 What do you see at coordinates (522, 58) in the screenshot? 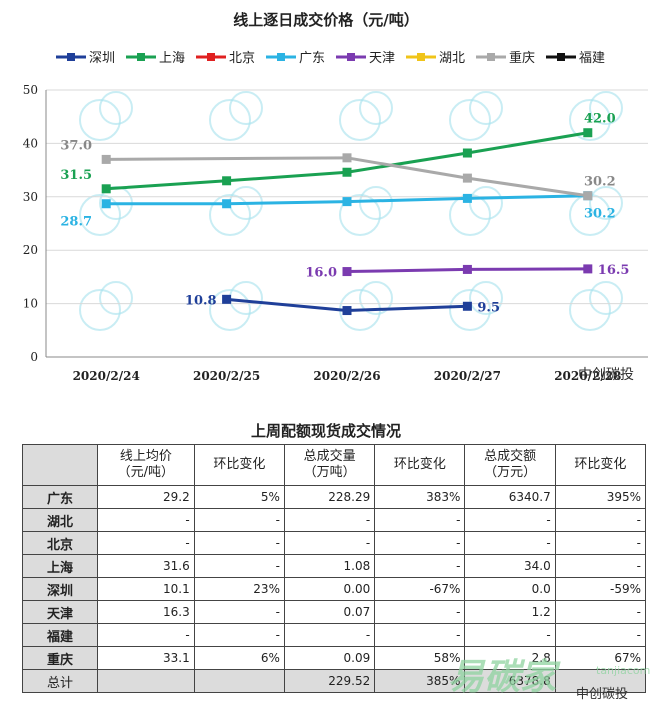
I see `legend-label-6: 重庆` at bounding box center [522, 58].